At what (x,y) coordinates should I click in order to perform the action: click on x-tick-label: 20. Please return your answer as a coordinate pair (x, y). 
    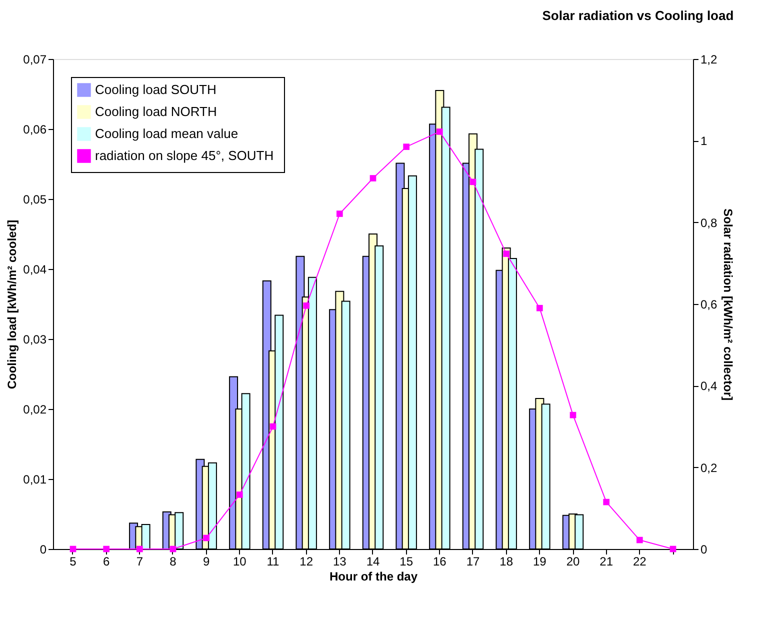
    Looking at the image, I should click on (573, 561).